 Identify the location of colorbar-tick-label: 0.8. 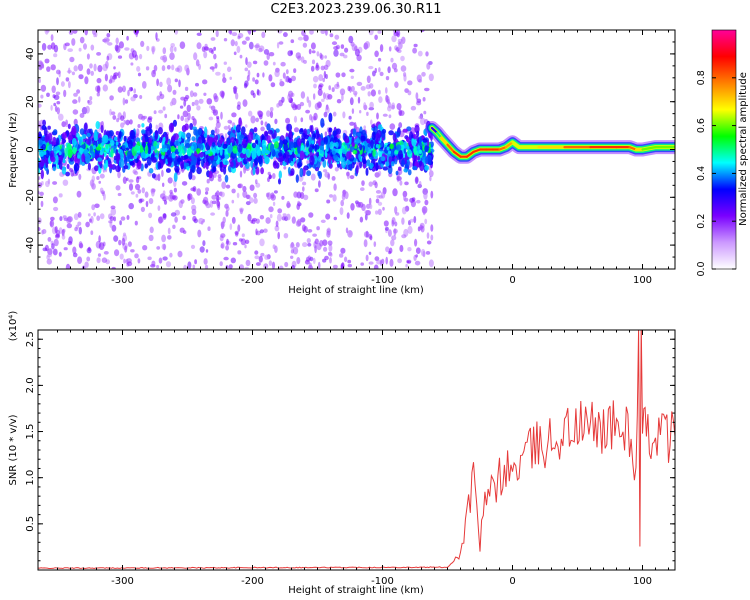
(701, 77).